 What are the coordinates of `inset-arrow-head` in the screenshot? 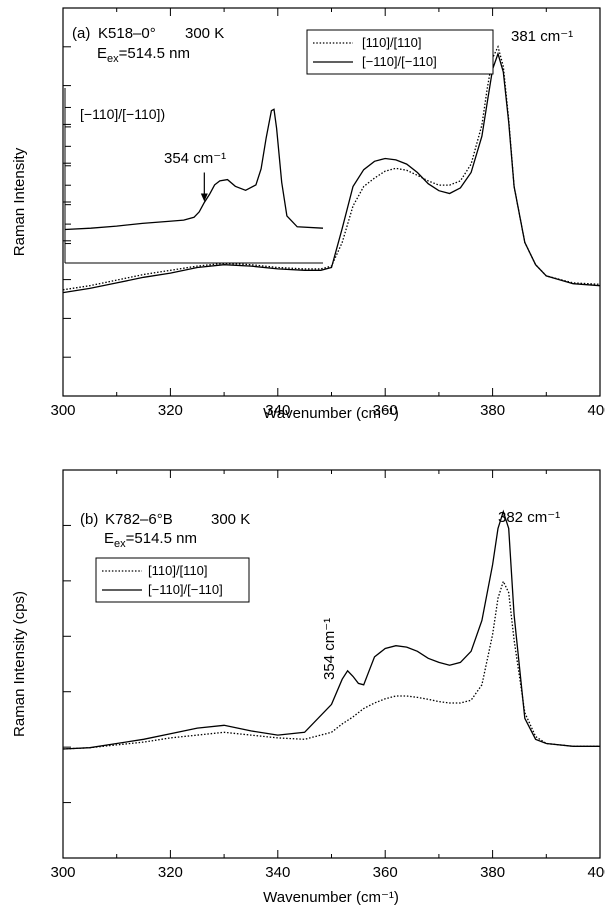 It's located at (204, 197).